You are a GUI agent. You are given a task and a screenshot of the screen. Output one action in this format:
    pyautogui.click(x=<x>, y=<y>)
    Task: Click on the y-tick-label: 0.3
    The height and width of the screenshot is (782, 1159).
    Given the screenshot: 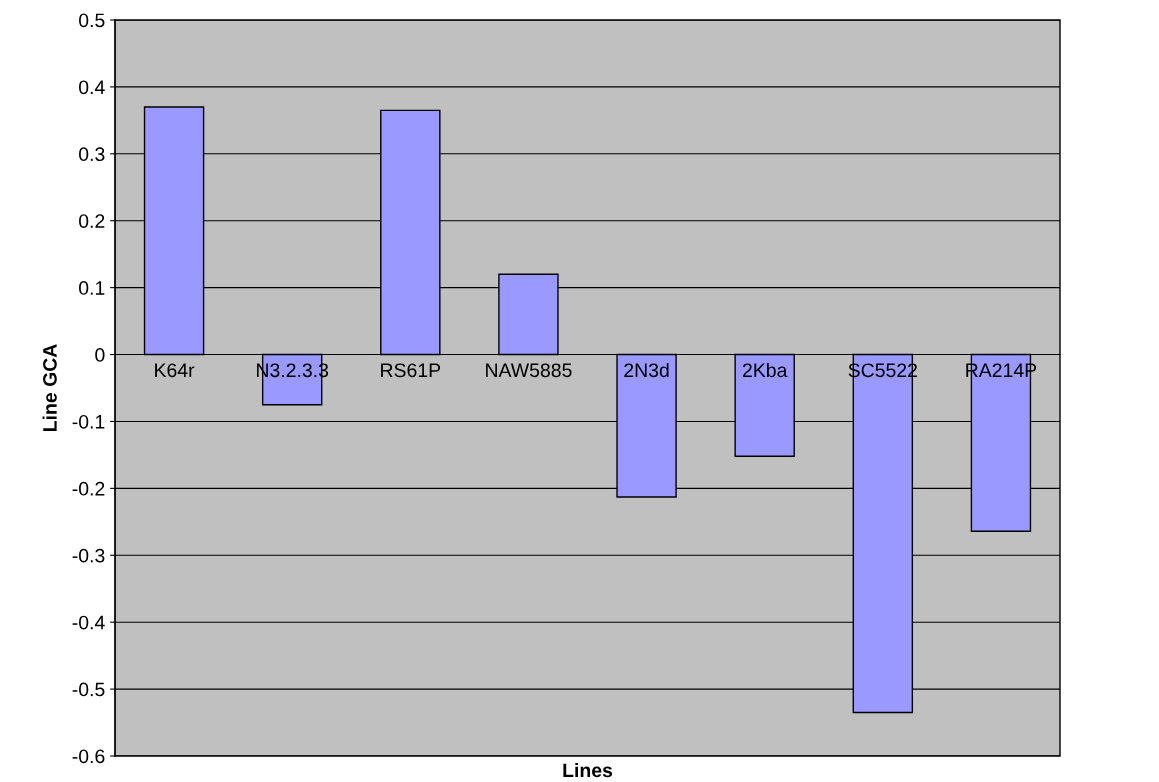 What is the action you would take?
    pyautogui.click(x=92, y=154)
    